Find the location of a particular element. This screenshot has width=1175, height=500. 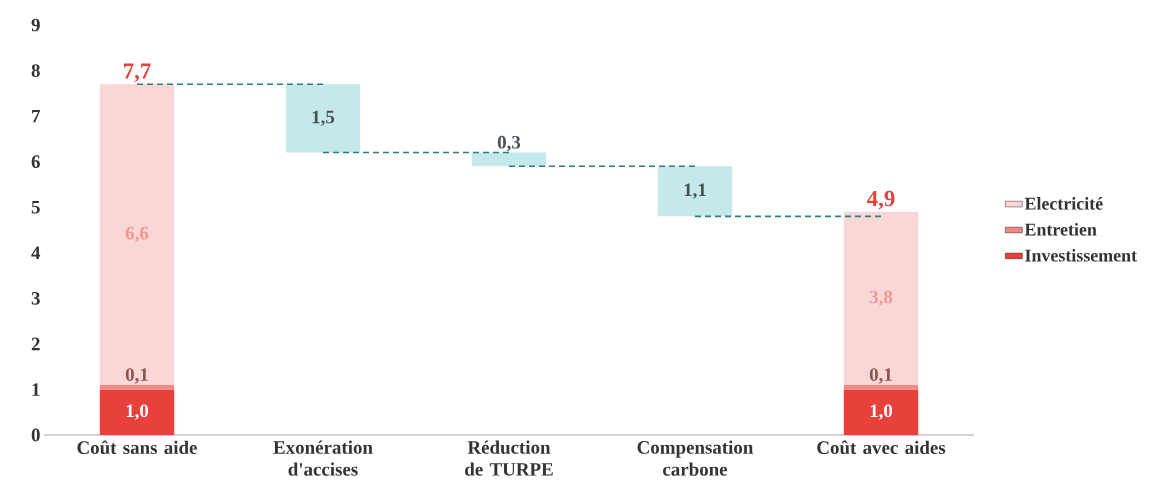

y-tick-label: 5 is located at coordinates (35, 207).